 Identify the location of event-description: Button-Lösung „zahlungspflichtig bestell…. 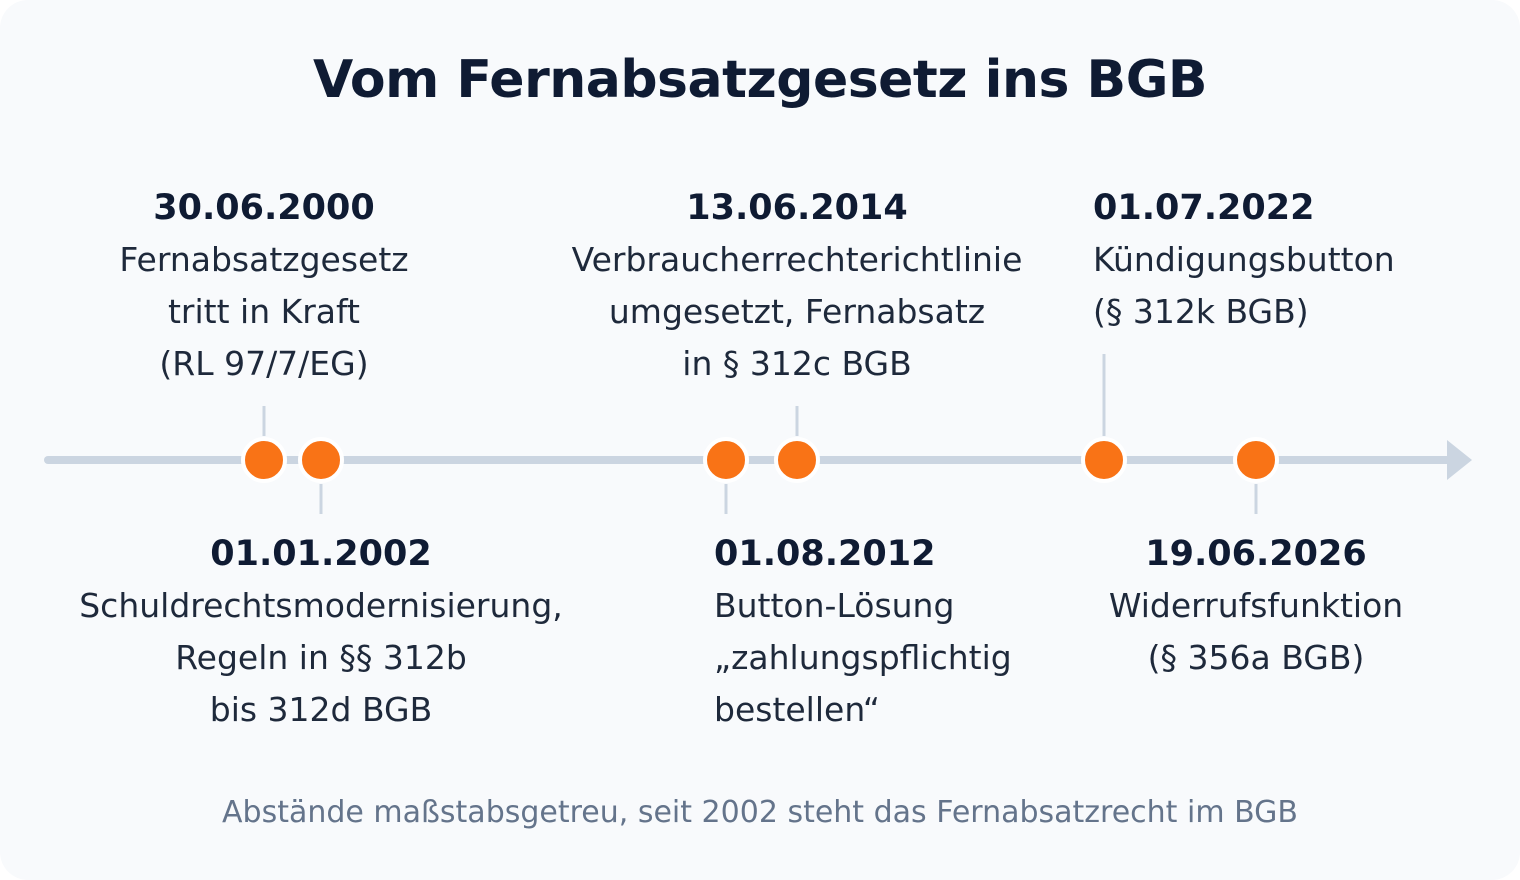
(863, 657).